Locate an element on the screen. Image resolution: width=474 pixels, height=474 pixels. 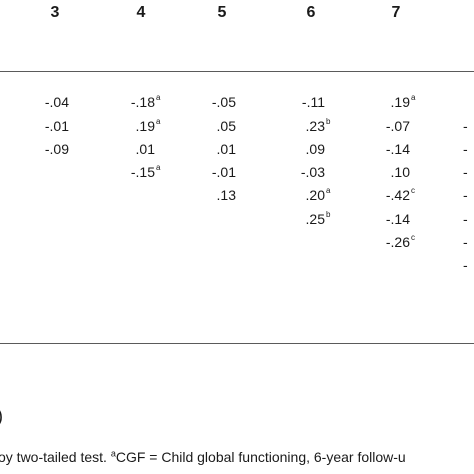
column-header-2: 4 is located at coordinates (141, 12).